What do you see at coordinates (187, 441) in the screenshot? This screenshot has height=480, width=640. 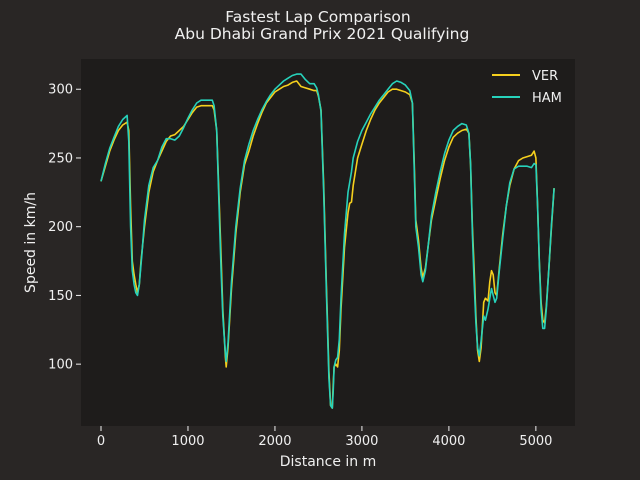 I see `x-tick-label: 1000` at bounding box center [187, 441].